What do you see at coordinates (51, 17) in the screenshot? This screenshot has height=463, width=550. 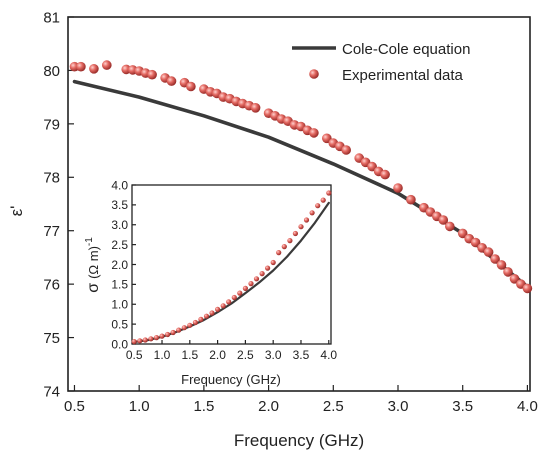 I see `y-tick-label: 81` at bounding box center [51, 17].